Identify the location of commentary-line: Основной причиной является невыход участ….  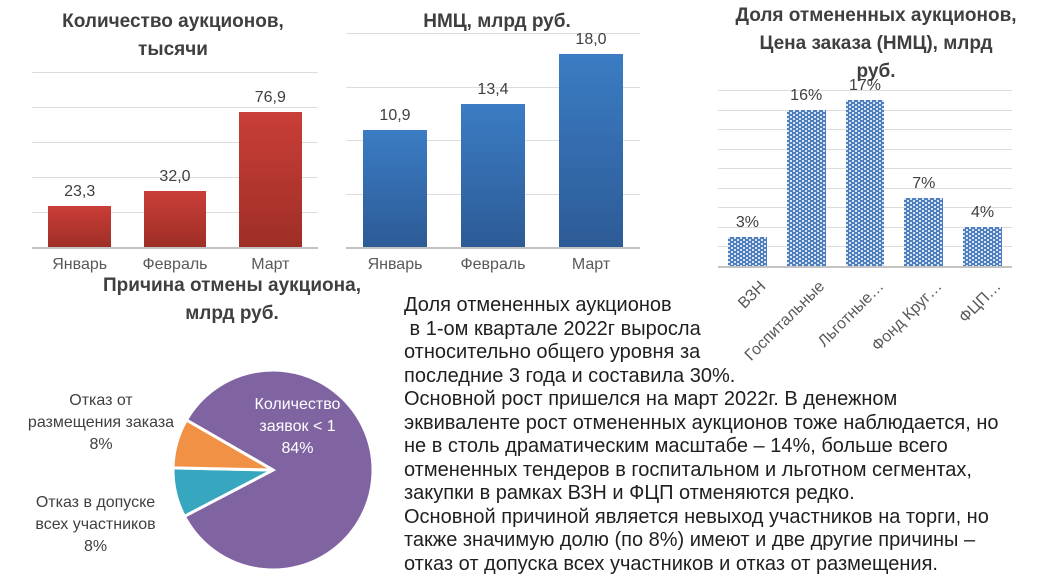
(696, 516).